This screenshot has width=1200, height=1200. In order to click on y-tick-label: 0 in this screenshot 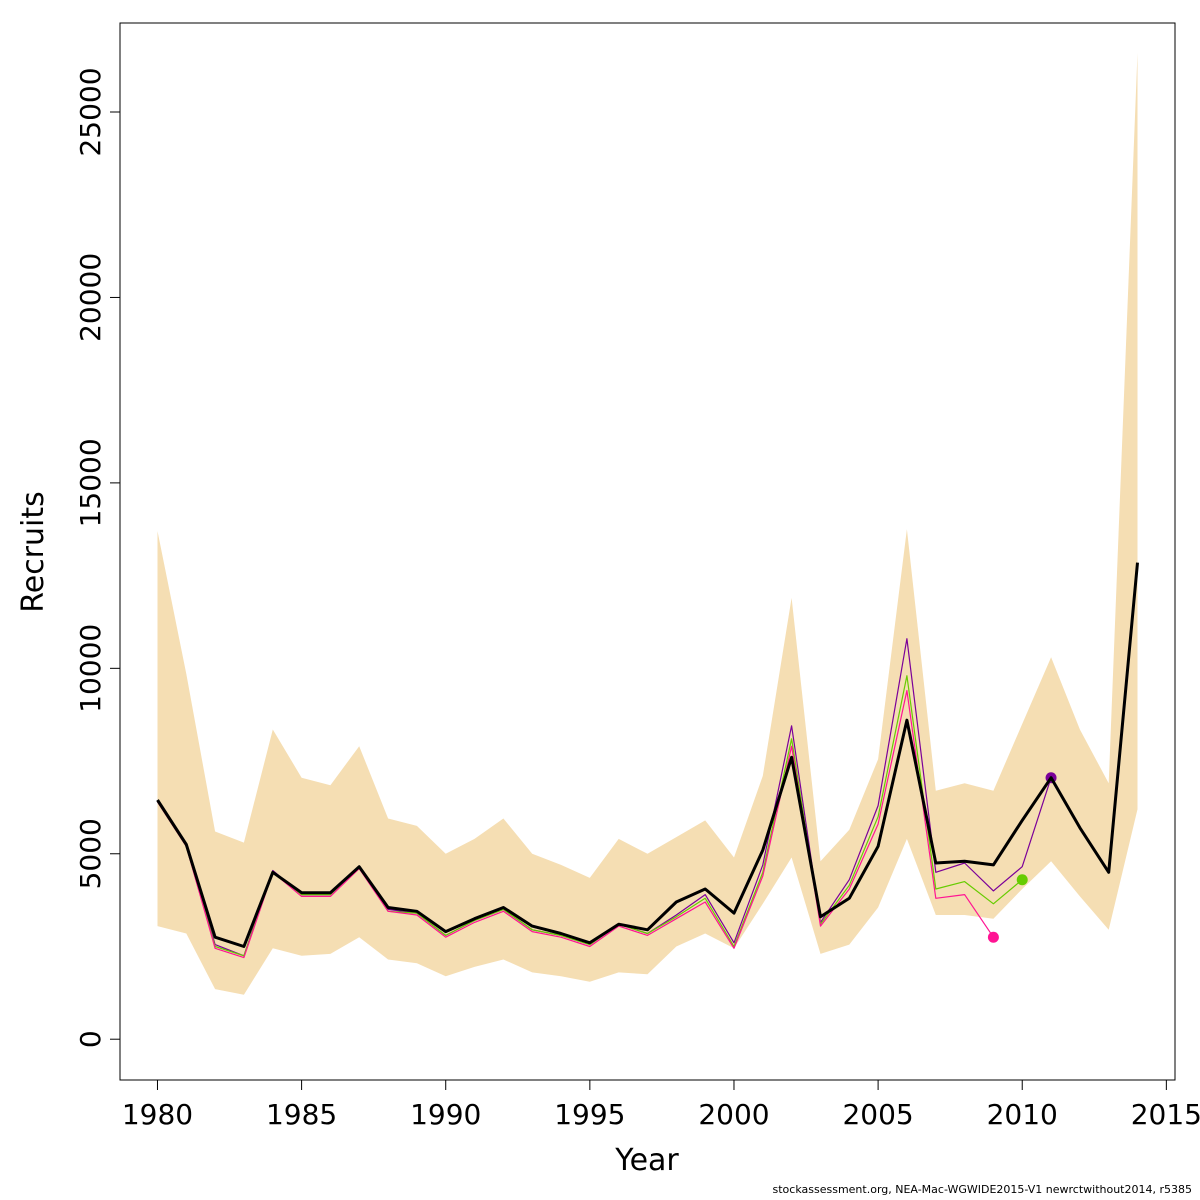, I will do `click(90, 1039)`.